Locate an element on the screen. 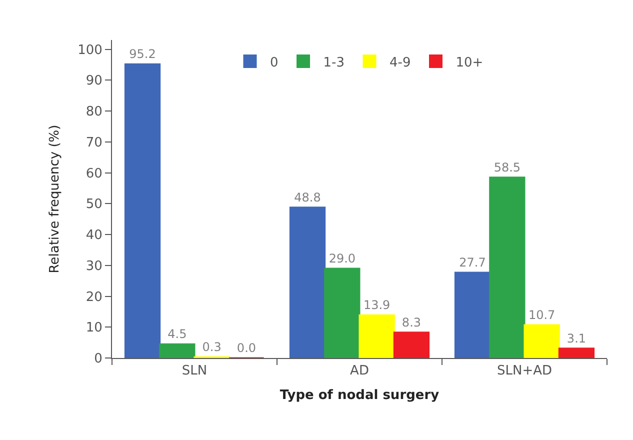 The image size is (633, 440). y-tick-label: 90 is located at coordinates (94, 81).